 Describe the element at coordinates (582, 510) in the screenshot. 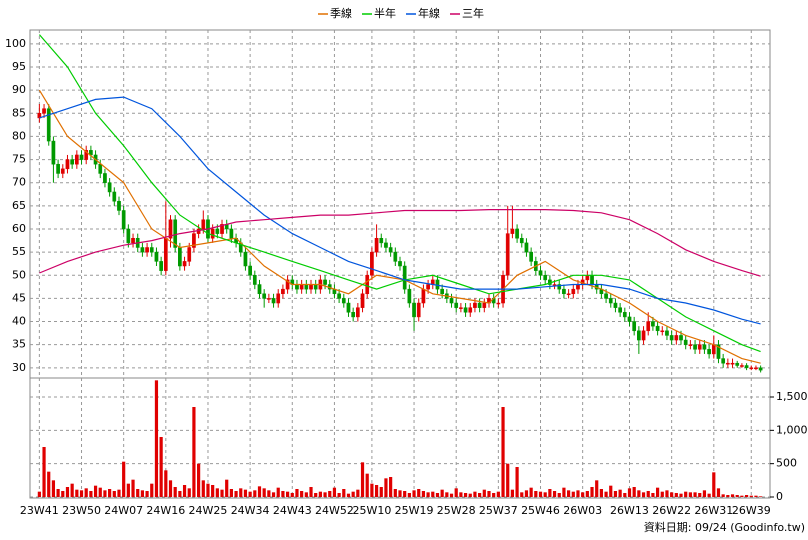

I see `x-tick-label: 26W03` at that location.